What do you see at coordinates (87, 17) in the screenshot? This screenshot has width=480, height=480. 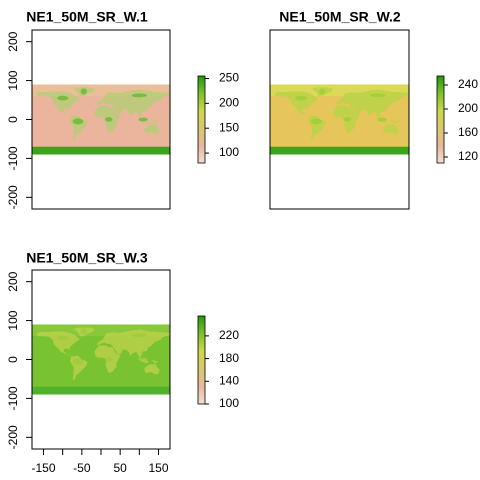 I see `panel-title: NE1_50M_SR_W.1` at bounding box center [87, 17].